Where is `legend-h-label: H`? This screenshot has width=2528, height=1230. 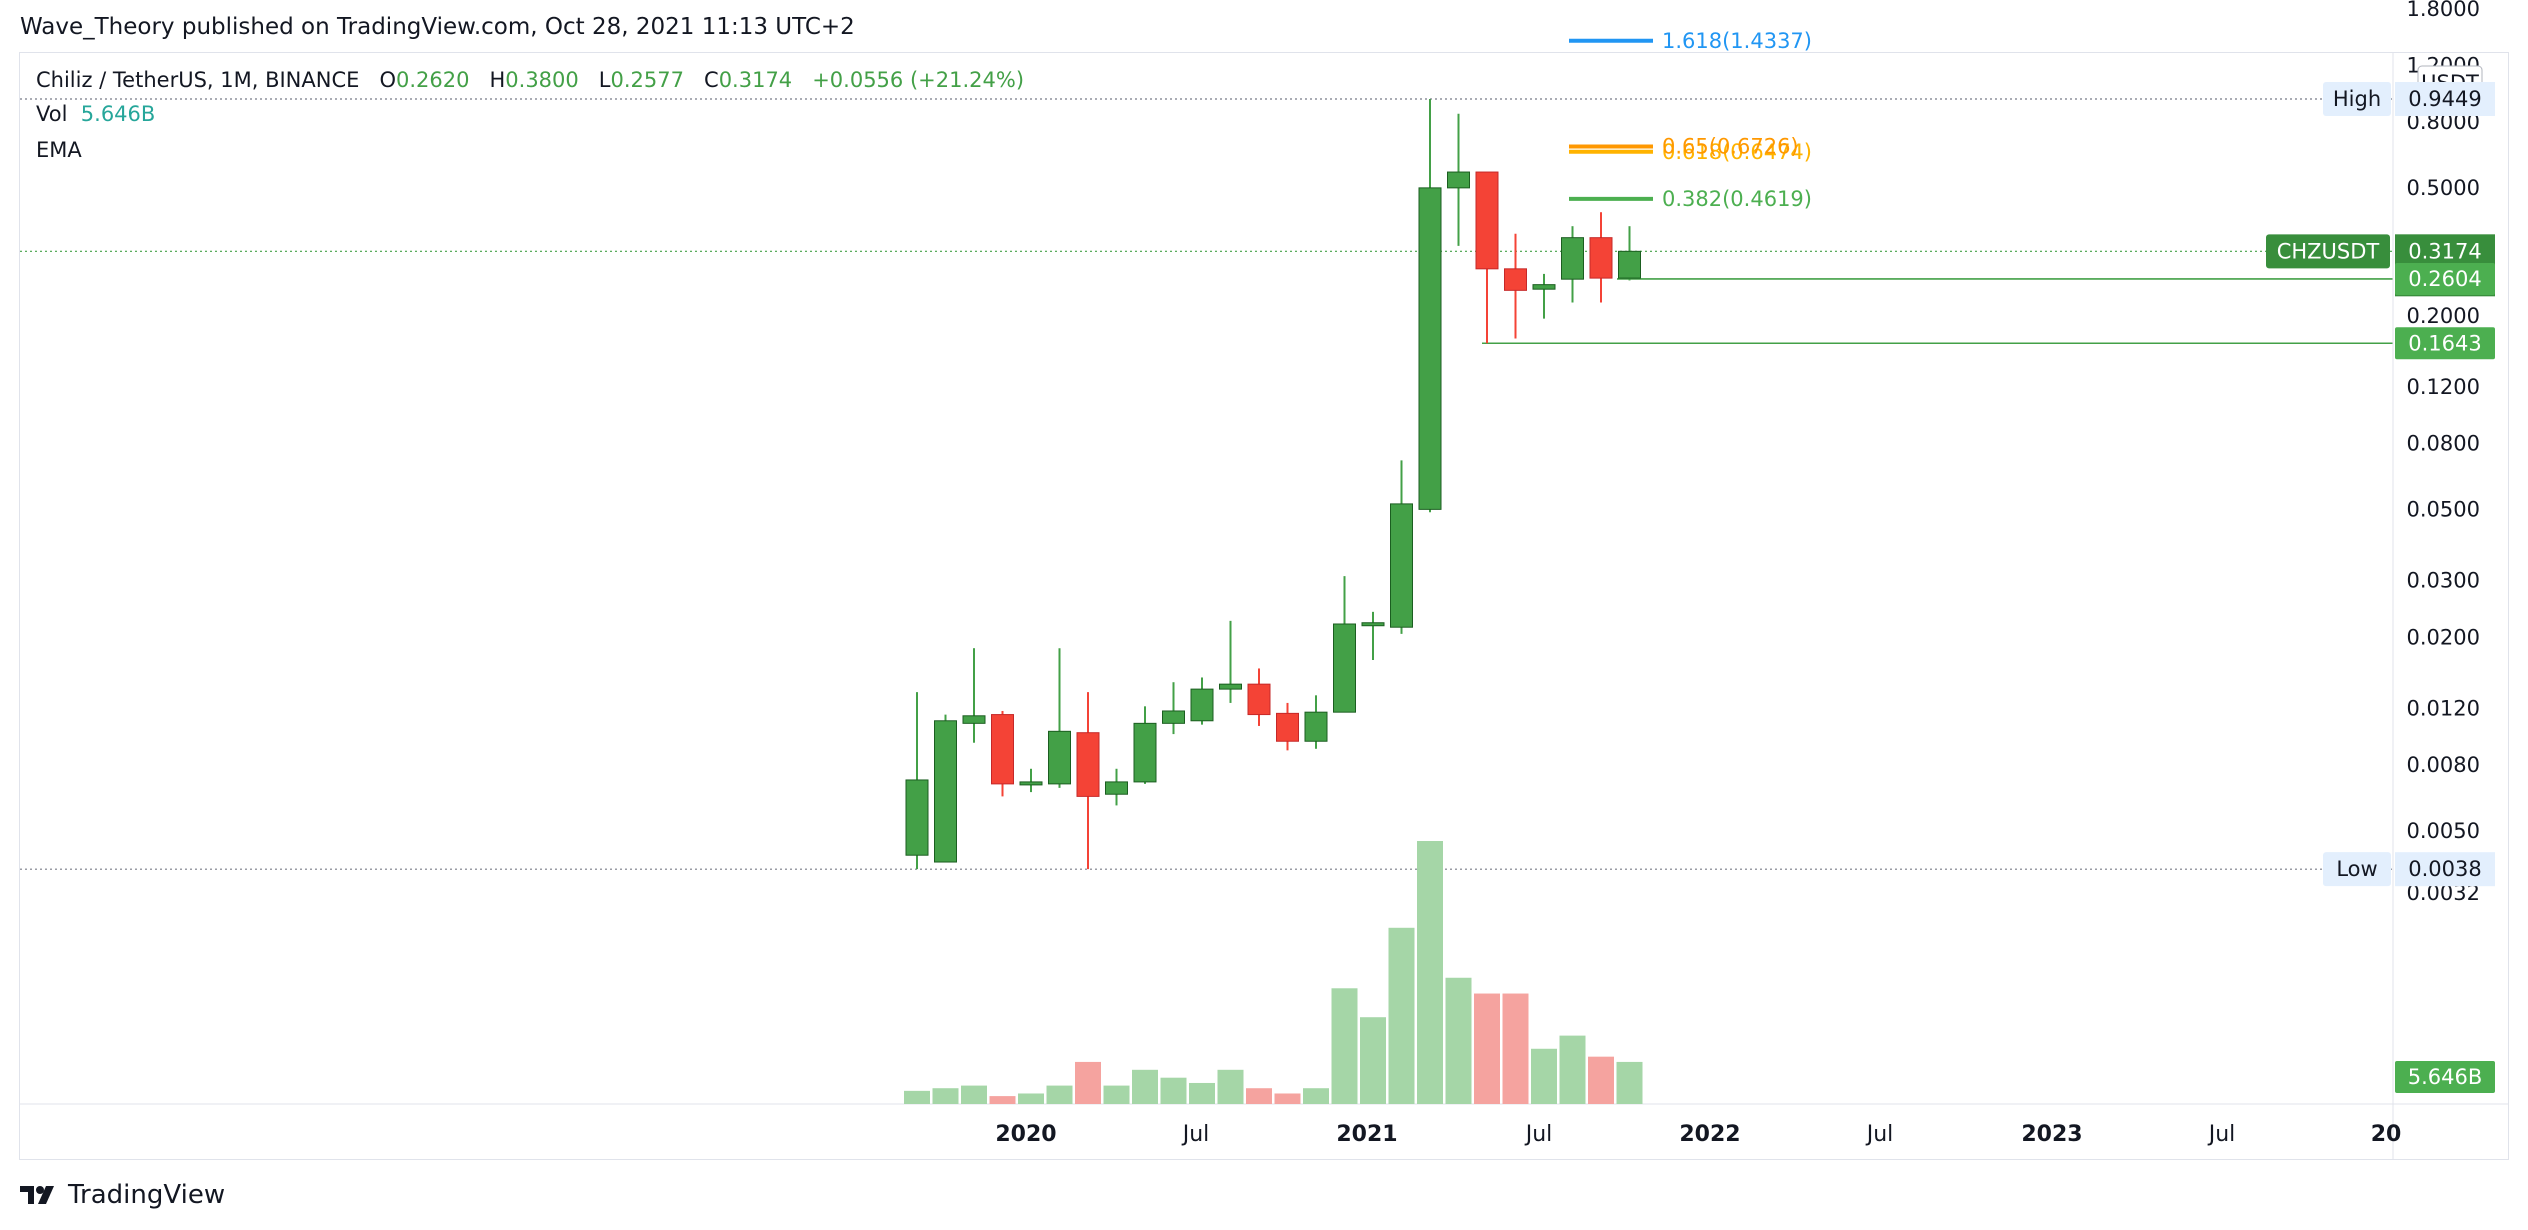
legend-h-label: H is located at coordinates (497, 80).